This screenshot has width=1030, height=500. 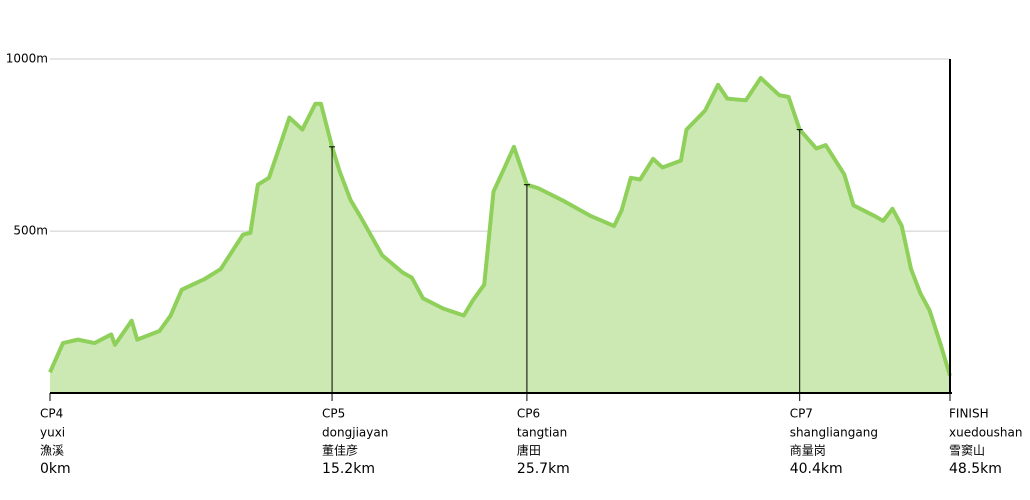 What do you see at coordinates (529, 450) in the screenshot?
I see `checkpoint-place-cn: 唐田` at bounding box center [529, 450].